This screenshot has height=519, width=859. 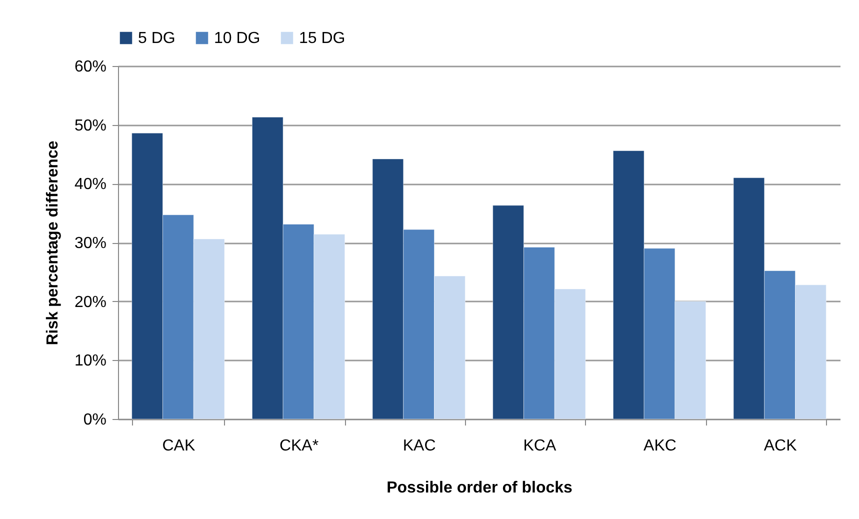 What do you see at coordinates (90, 361) in the screenshot?
I see `y-tick-label: 10%` at bounding box center [90, 361].